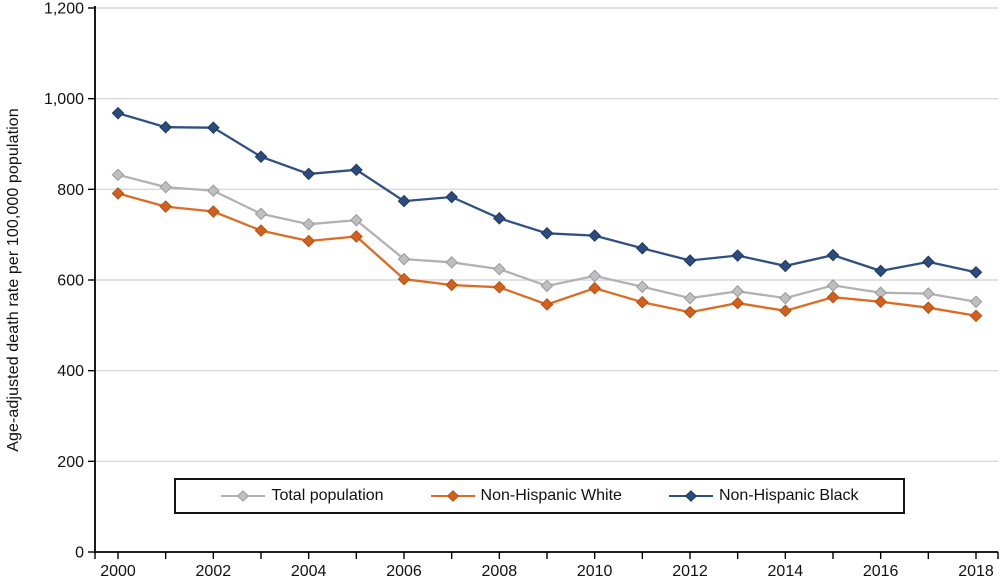 This screenshot has width=1000, height=586. Describe the element at coordinates (690, 571) in the screenshot. I see `x-tick-label: 2012` at that location.